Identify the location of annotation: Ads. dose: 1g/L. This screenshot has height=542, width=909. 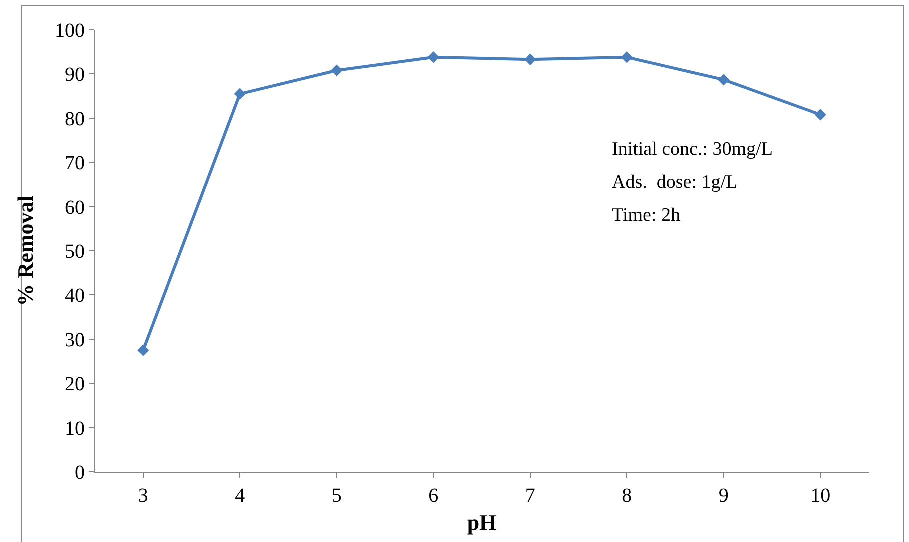
(675, 182).